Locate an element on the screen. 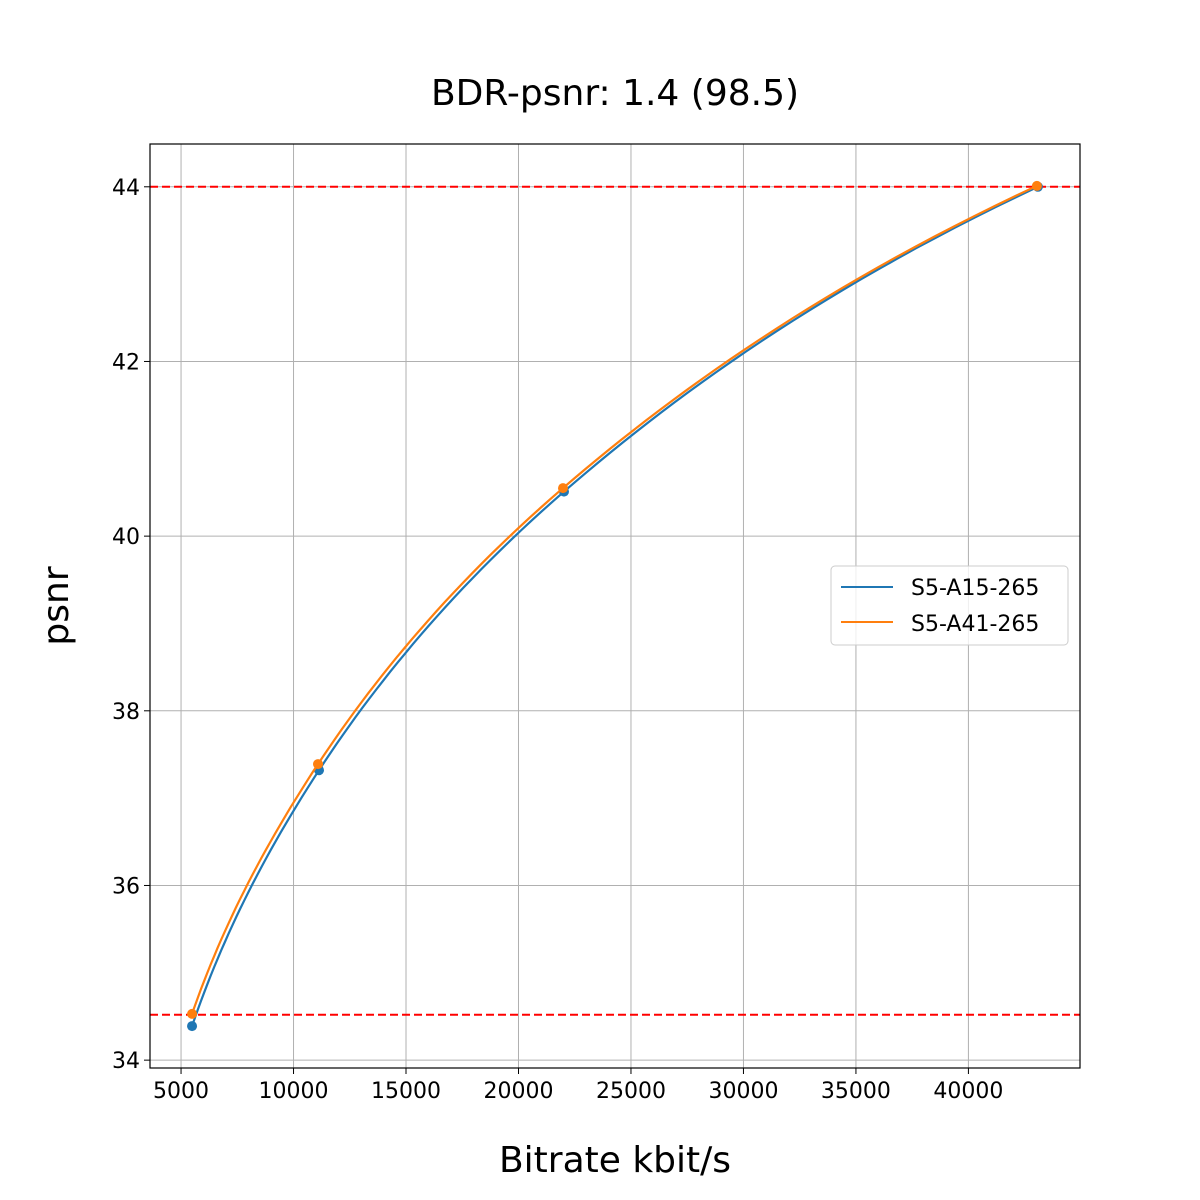  y-tick-label: 38 is located at coordinates (126, 712).